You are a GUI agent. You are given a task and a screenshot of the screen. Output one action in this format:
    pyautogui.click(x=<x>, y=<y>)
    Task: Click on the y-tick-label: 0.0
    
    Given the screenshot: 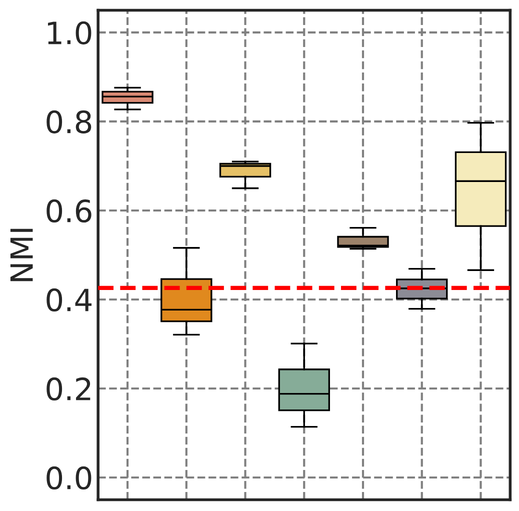 What is the action you would take?
    pyautogui.click(x=69, y=478)
    